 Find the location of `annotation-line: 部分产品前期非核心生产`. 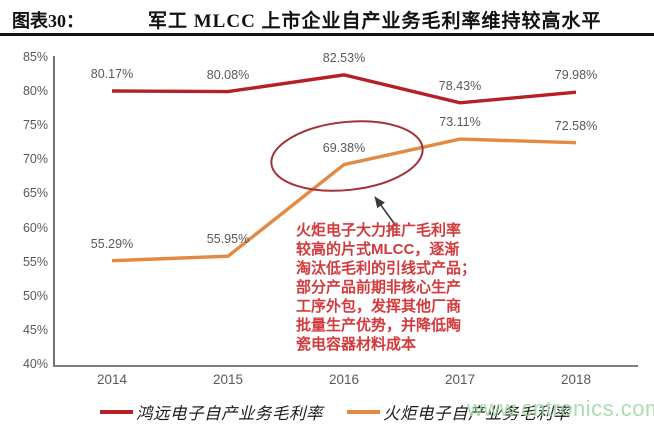

annotation-line: 部分产品前期非核心生产 is located at coordinates (379, 287).